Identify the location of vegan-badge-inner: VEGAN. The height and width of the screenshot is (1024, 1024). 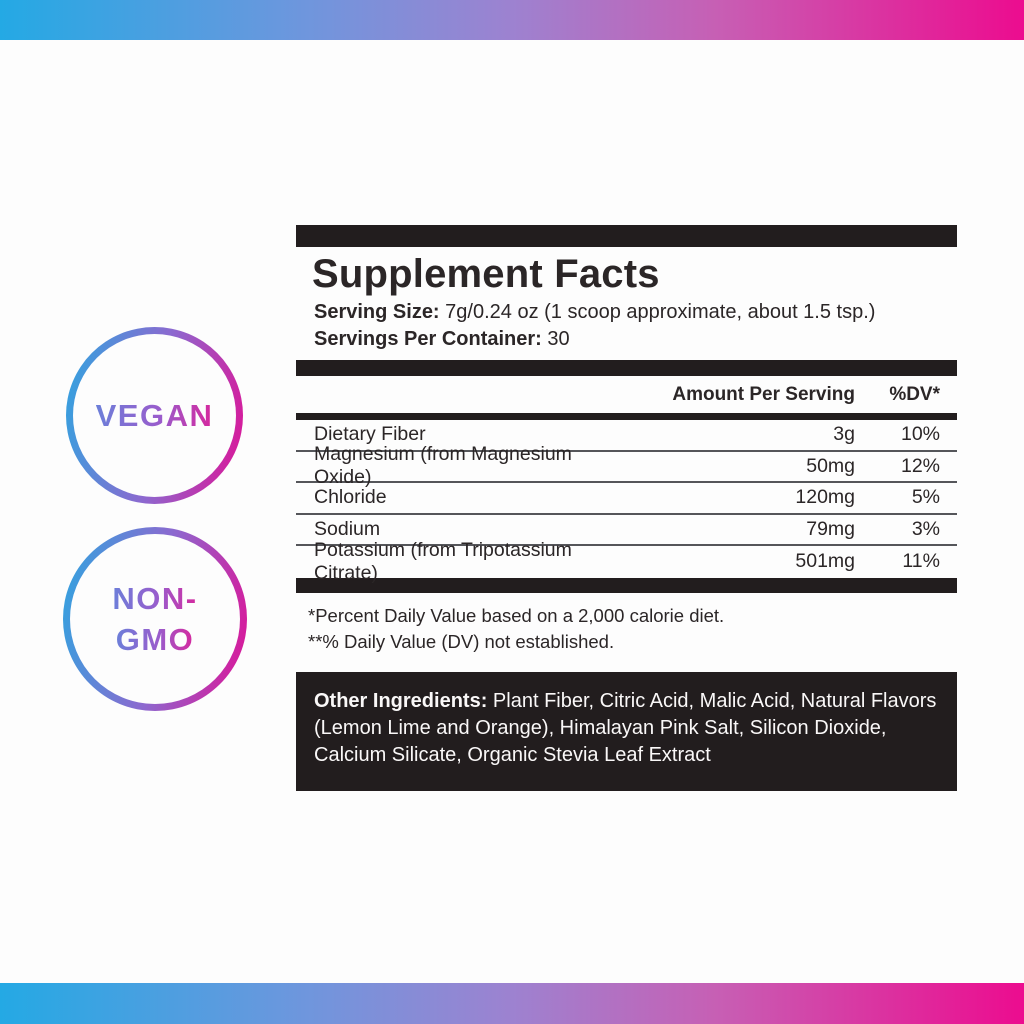
(154, 415).